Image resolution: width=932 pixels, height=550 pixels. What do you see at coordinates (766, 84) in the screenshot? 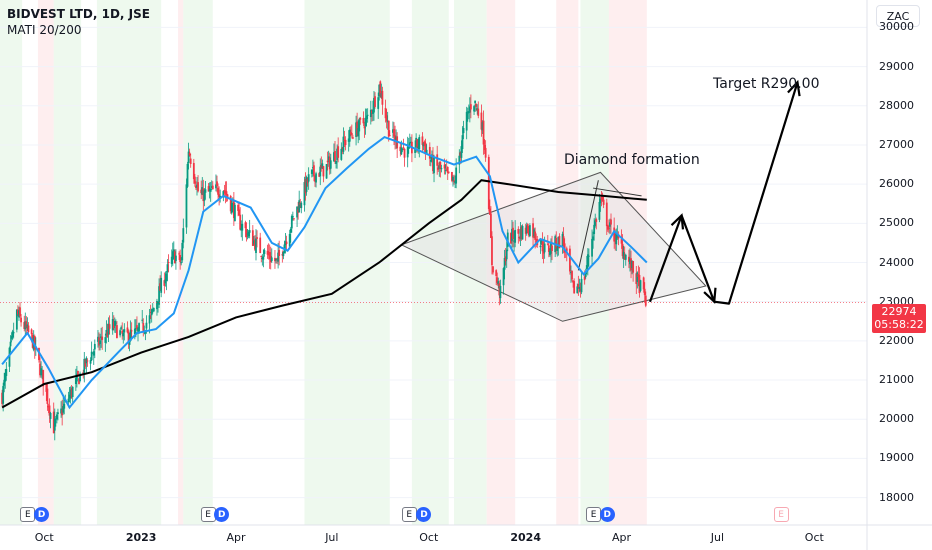
I see `target-annotation: Target R290.00` at bounding box center [766, 84].